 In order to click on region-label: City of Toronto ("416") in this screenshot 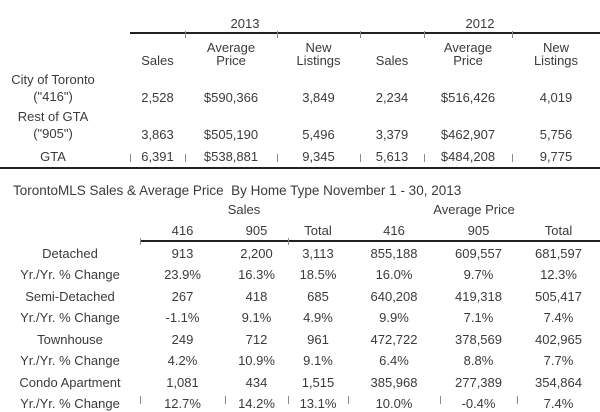, I will do `click(65, 88)`.